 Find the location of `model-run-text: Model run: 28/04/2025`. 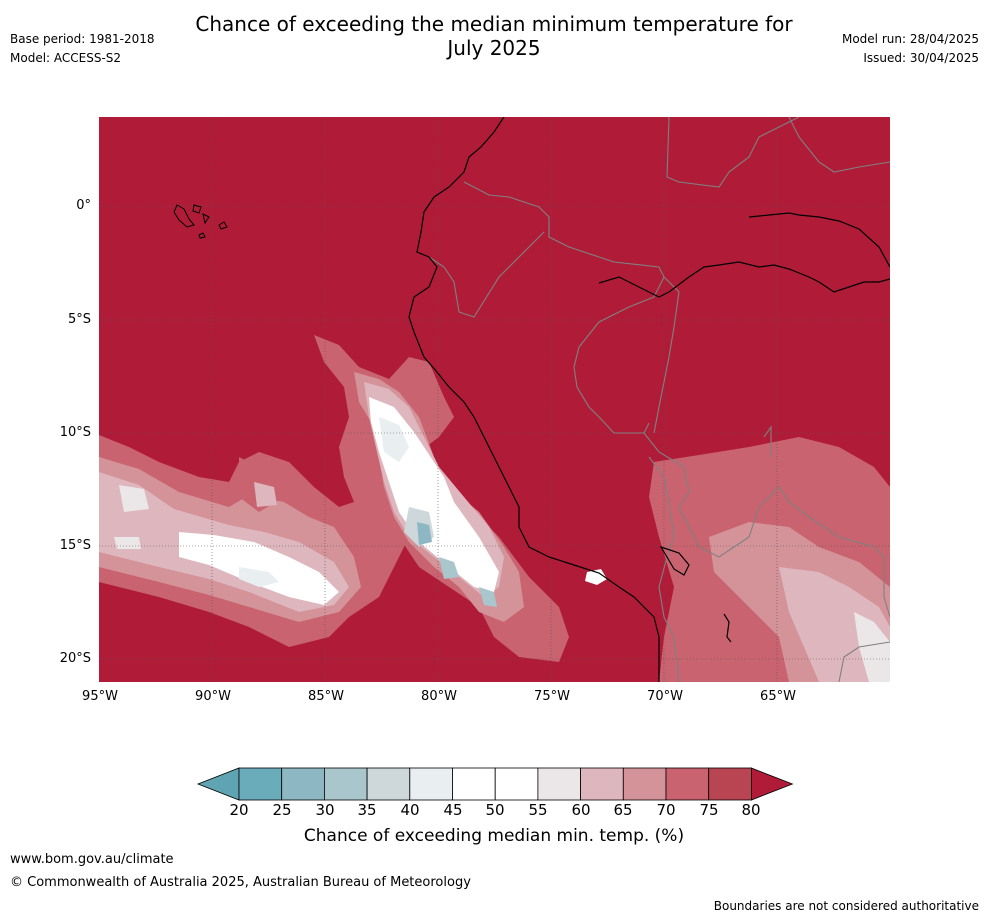

model-run-text: Model run: 28/04/2025 is located at coordinates (910, 39).